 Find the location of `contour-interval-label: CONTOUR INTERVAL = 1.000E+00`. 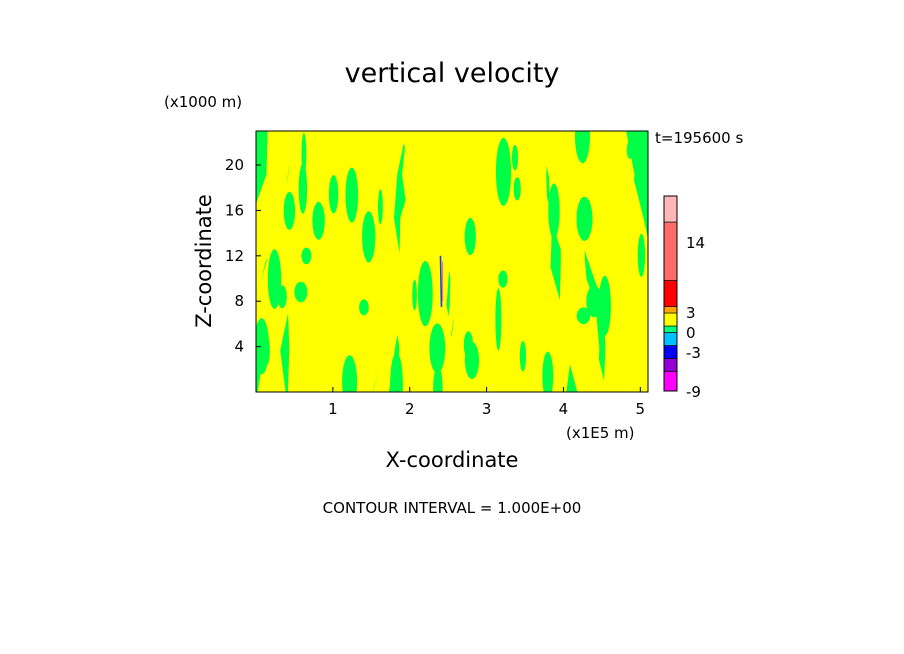

contour-interval-label: CONTOUR INTERVAL = 1.000E+00 is located at coordinates (452, 508).